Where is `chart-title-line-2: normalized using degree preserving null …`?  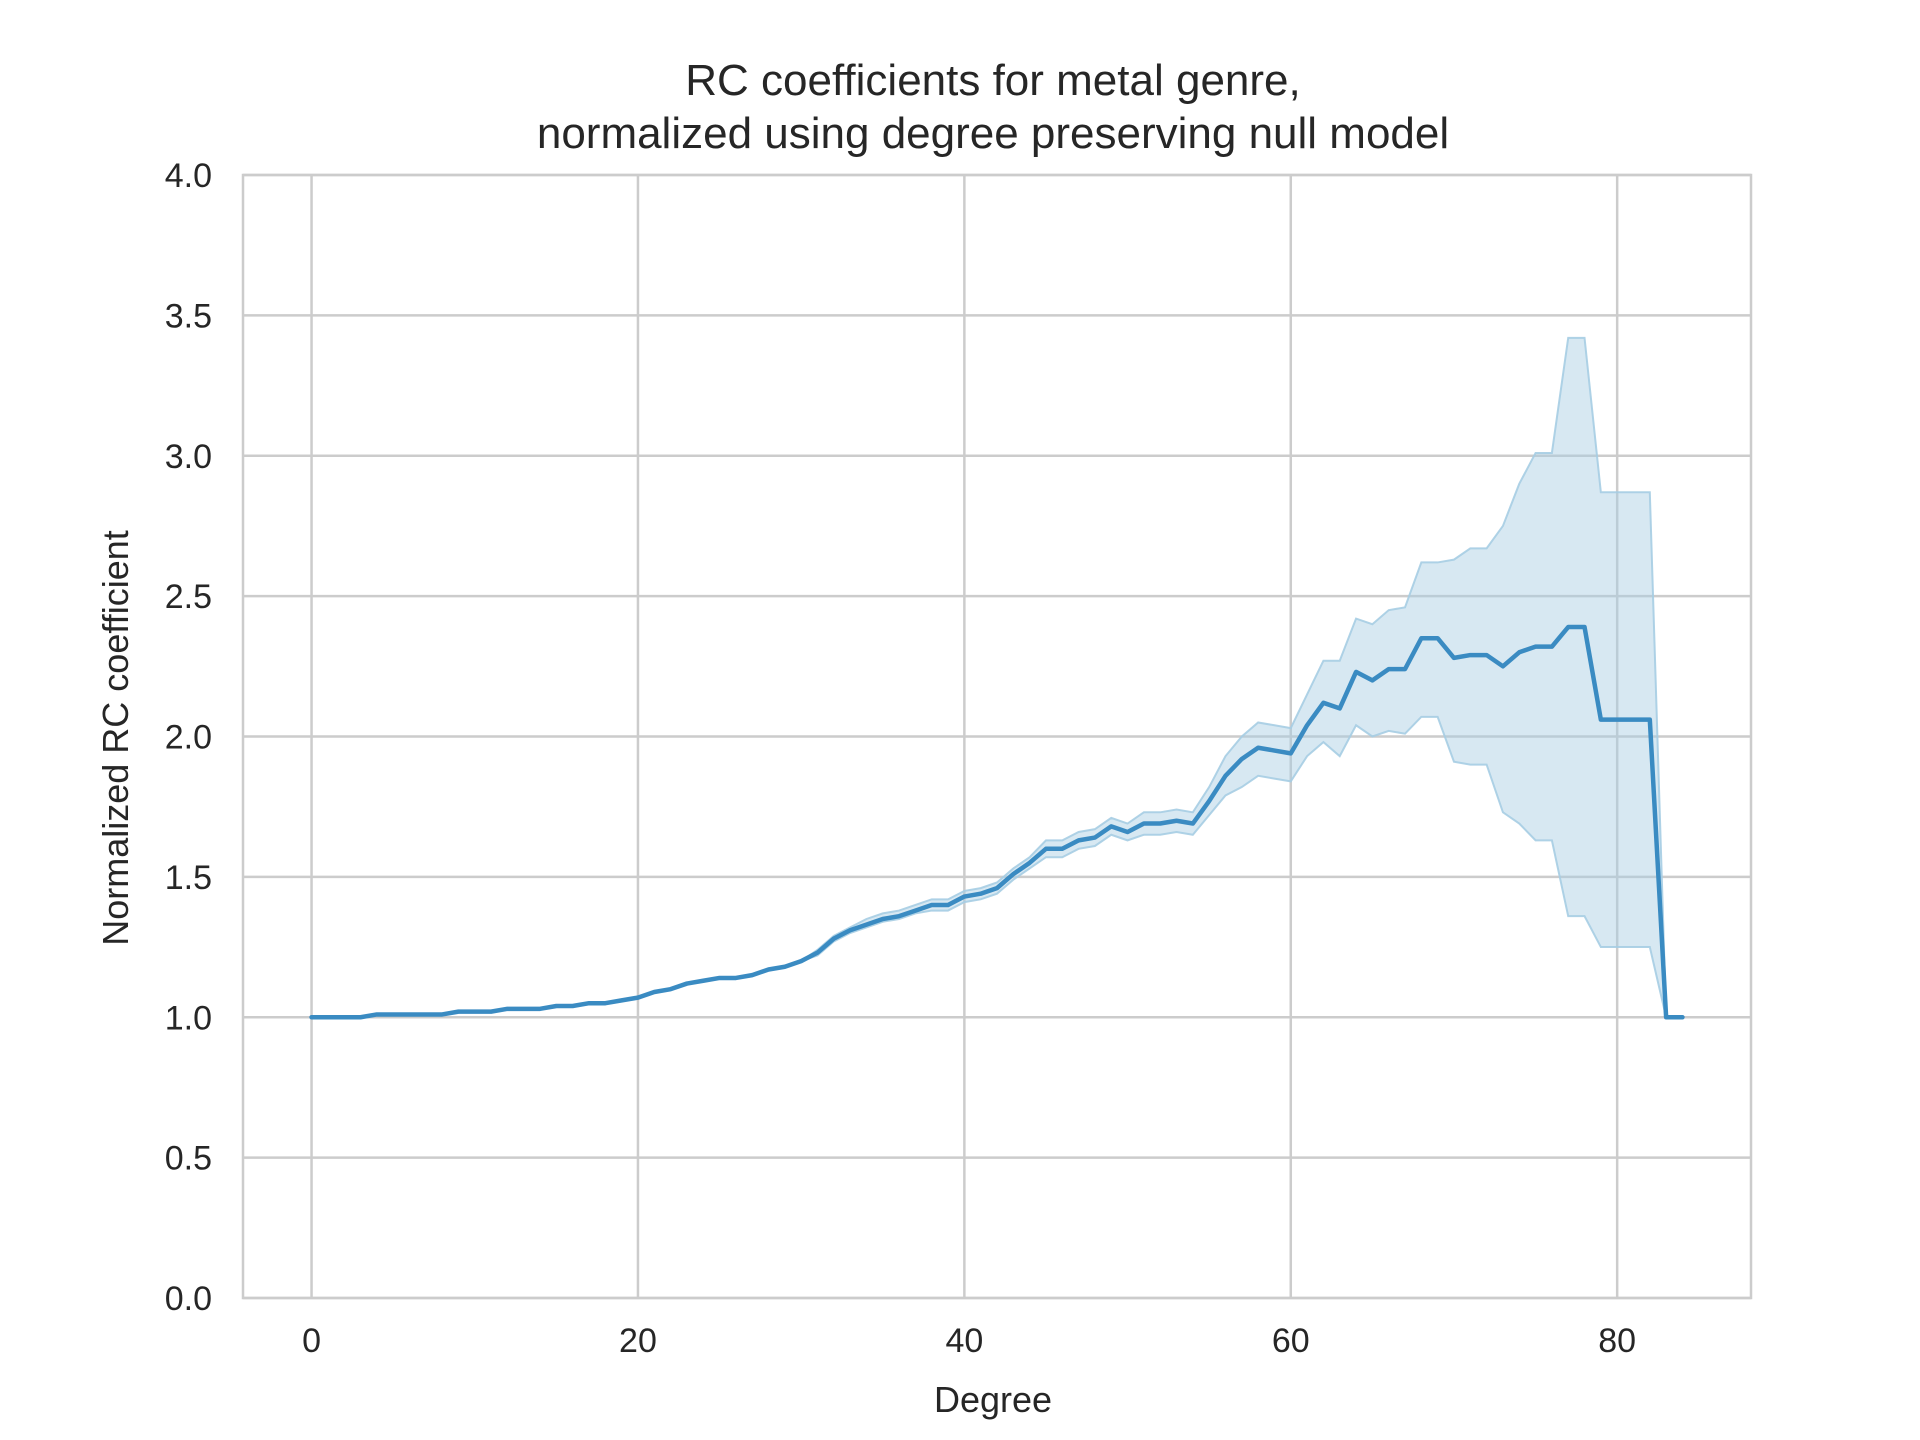 chart-title-line-2: normalized using degree preserving null … is located at coordinates (993, 133).